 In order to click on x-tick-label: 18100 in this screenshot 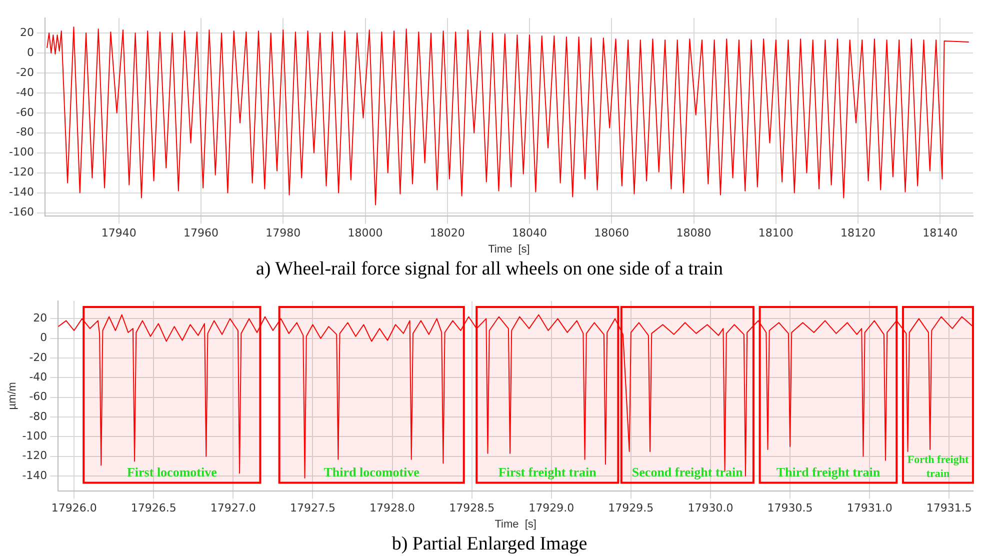, I will do `click(776, 233)`.